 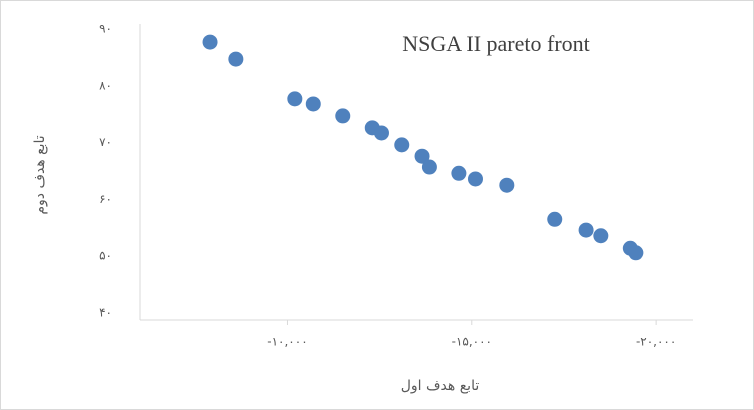 What do you see at coordinates (656, 342) in the screenshot?
I see `x-tick-label: -۲۰,۰۰۰` at bounding box center [656, 342].